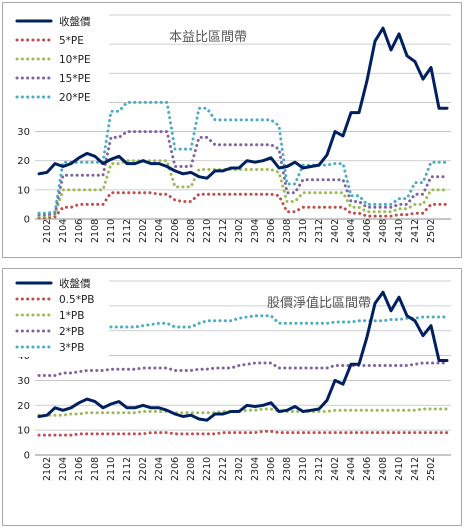  I want to click on legend-label-10xpe: 10*PE, so click(75, 60).